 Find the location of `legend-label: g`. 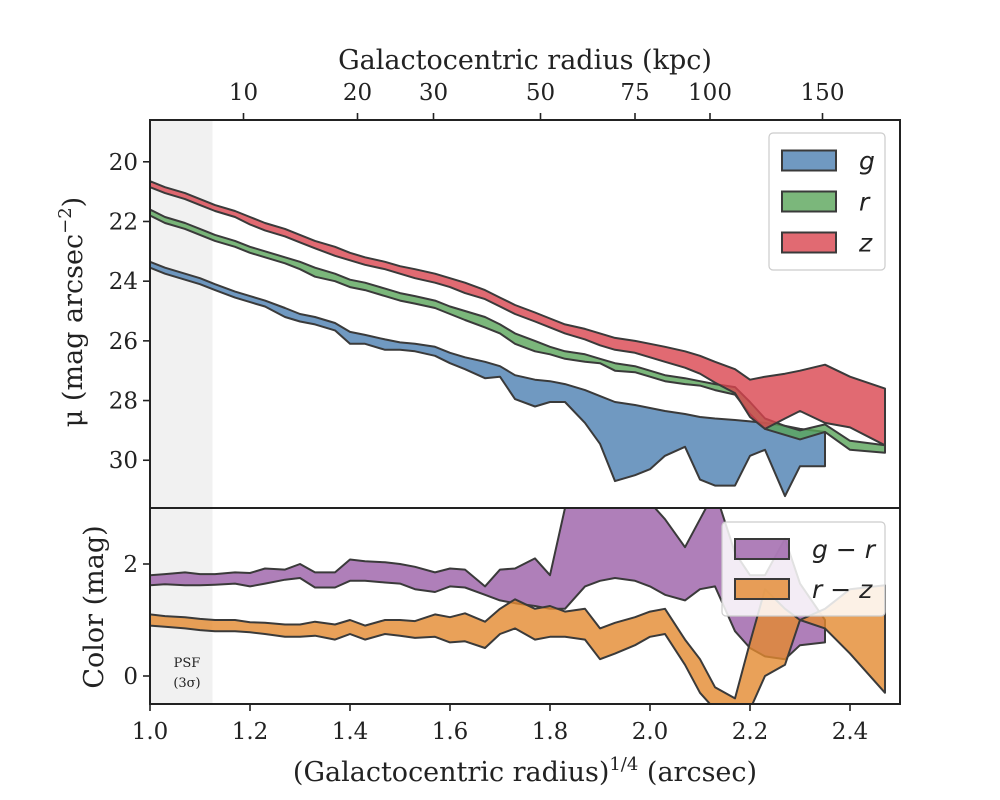

legend-label: g is located at coordinates (867, 161).